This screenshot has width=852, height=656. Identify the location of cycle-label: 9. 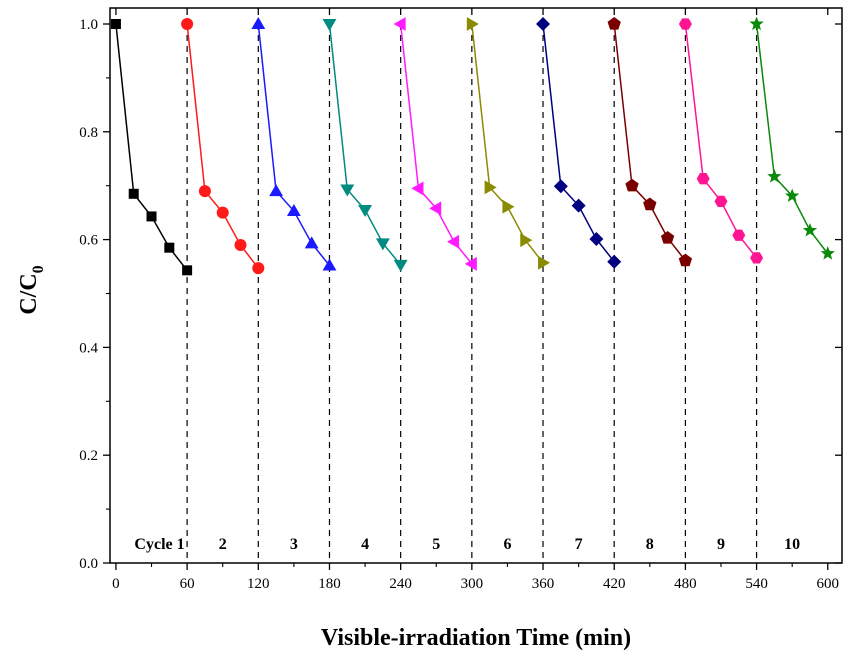
(721, 544).